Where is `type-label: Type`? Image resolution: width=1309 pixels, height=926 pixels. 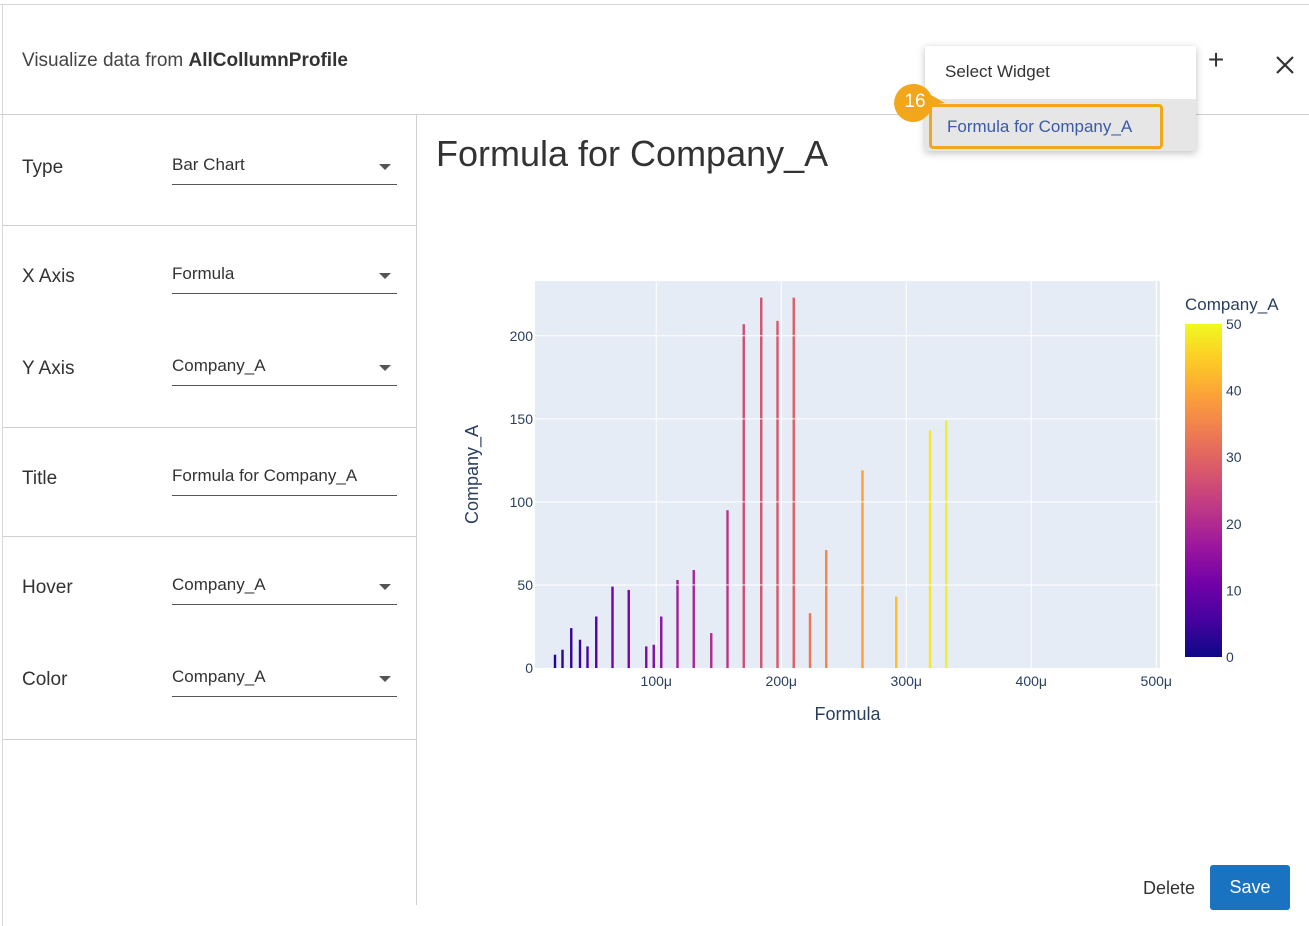
type-label: Type is located at coordinates (43, 167).